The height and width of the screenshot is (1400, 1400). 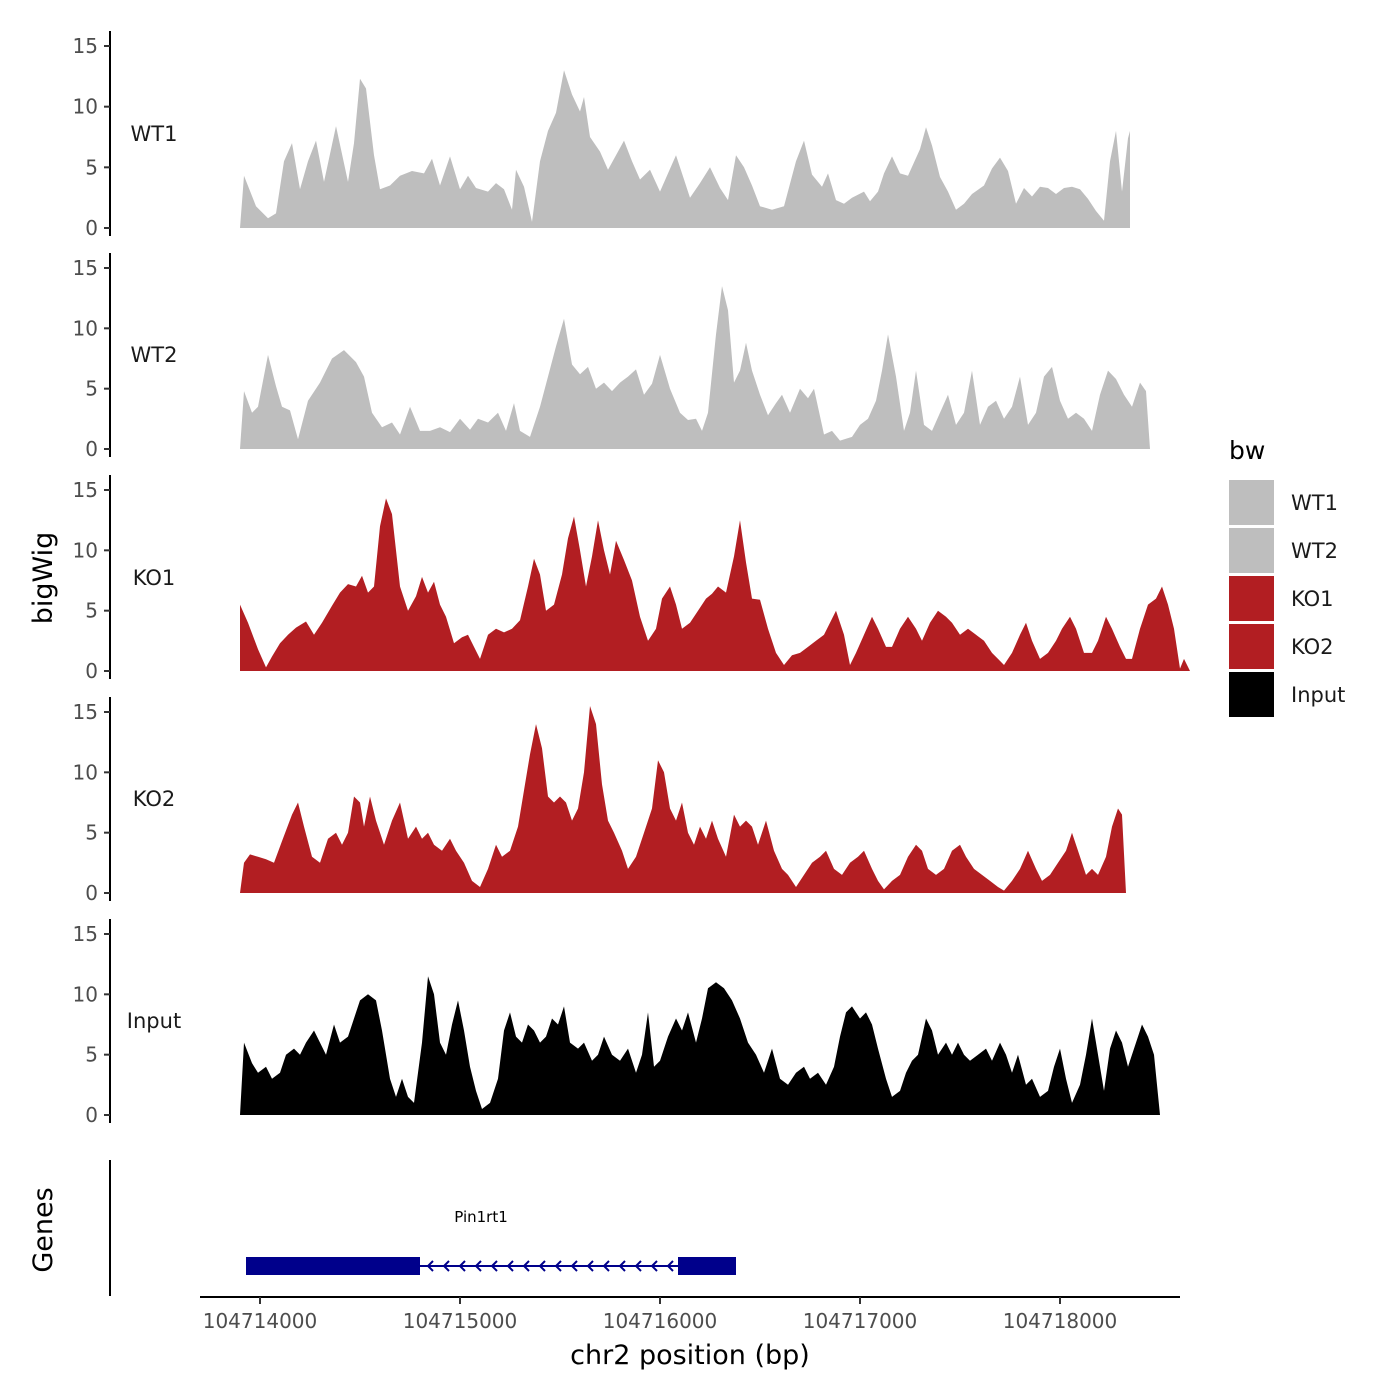 I want to click on legend-label: WT2, so click(x=1314, y=551).